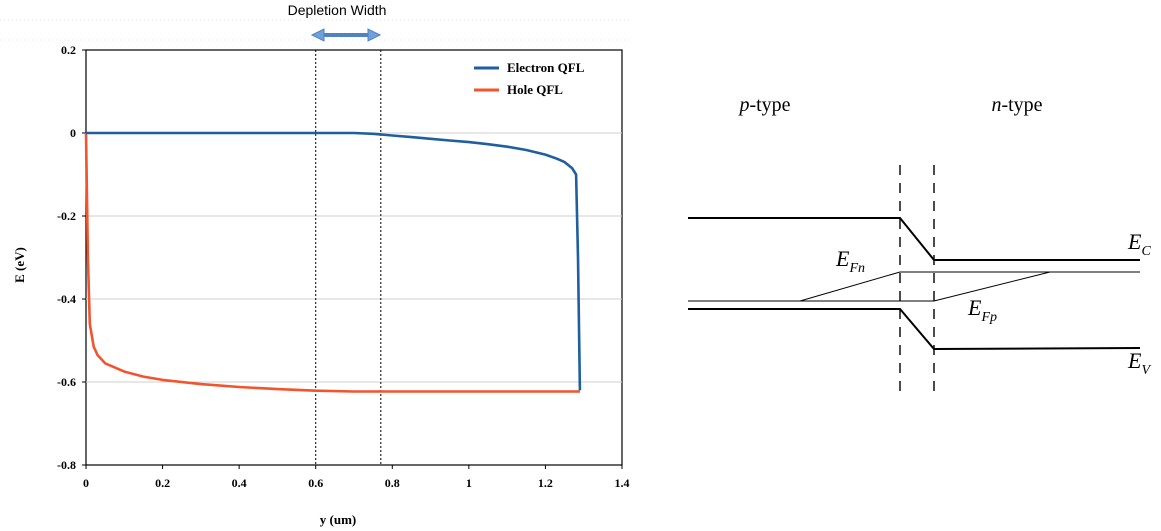 The height and width of the screenshot is (531, 1161). I want to click on y-tick-label: 0.2, so click(68, 50).